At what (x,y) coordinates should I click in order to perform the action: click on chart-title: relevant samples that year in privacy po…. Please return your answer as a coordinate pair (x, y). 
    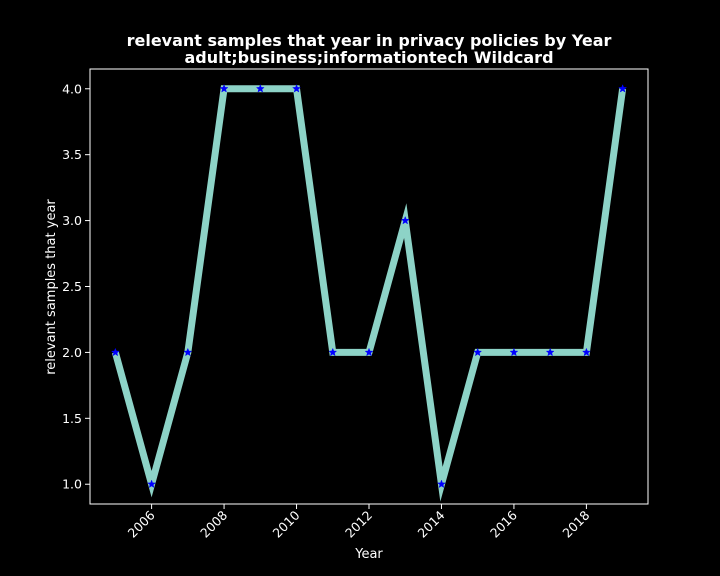
    Looking at the image, I should click on (369, 40).